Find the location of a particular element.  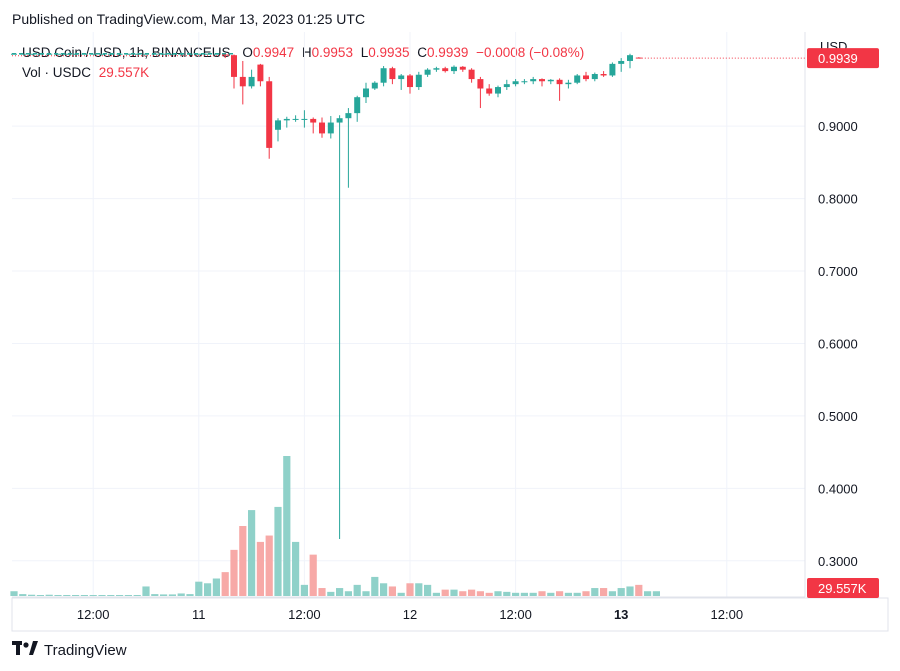

time-tick-label: 12 is located at coordinates (410, 614).